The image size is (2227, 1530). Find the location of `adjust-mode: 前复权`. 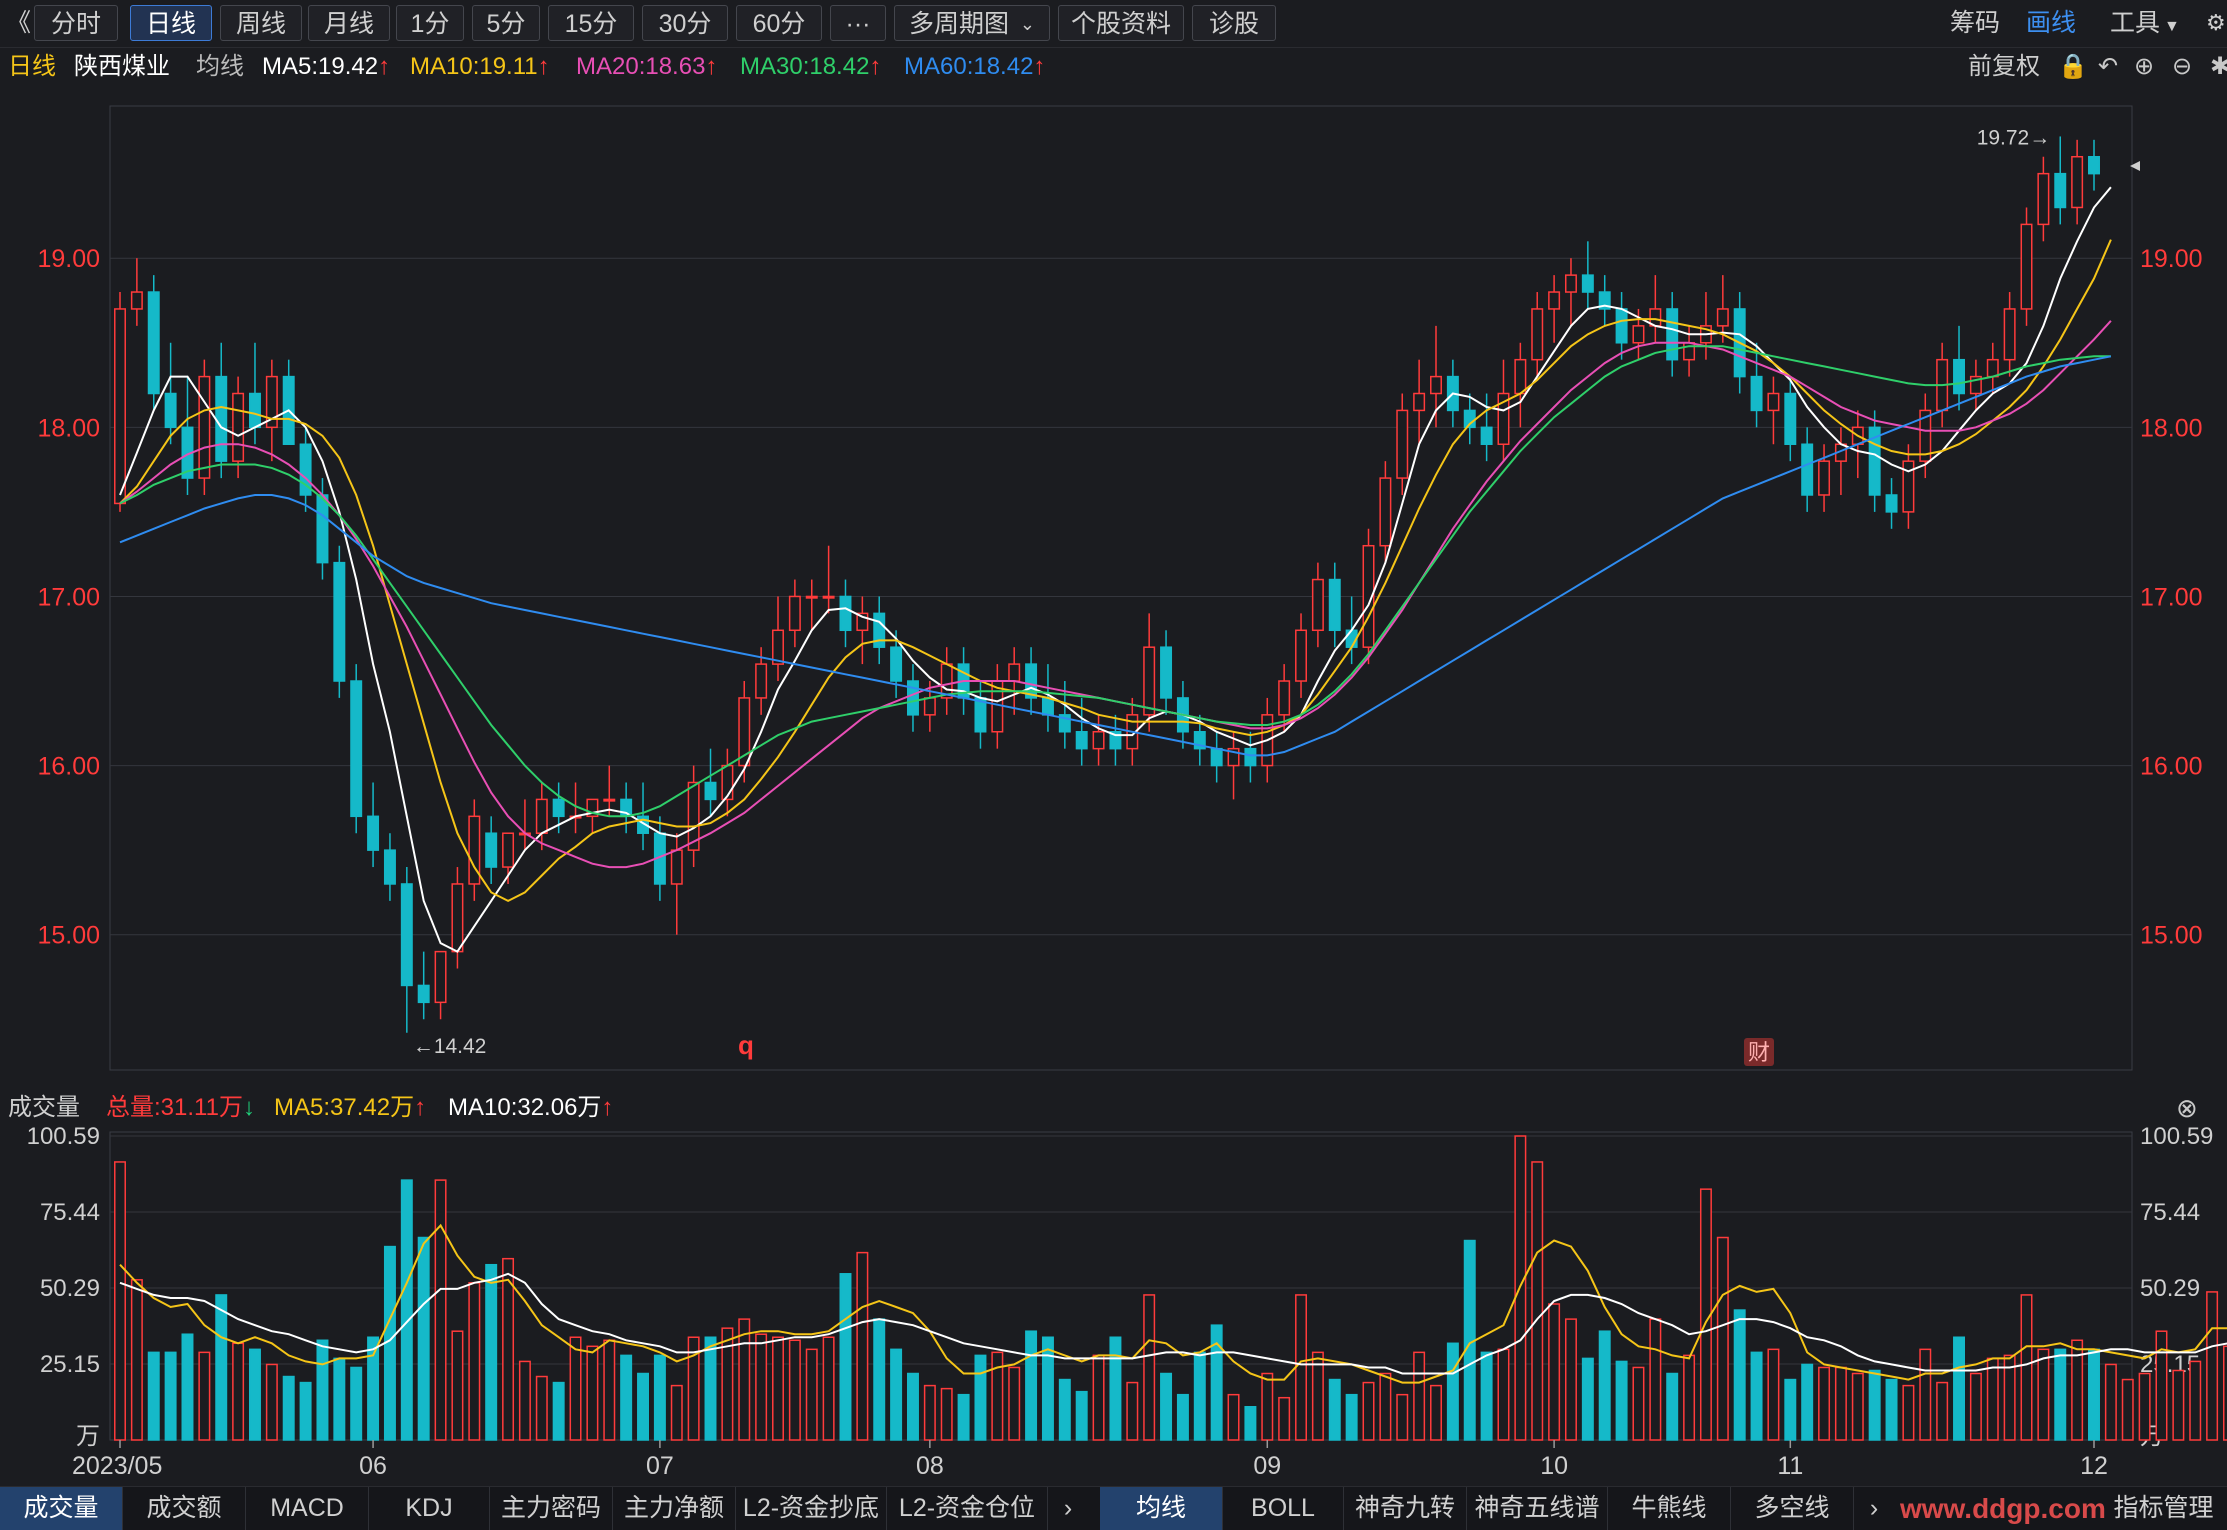

adjust-mode: 前复权 is located at coordinates (2004, 66).